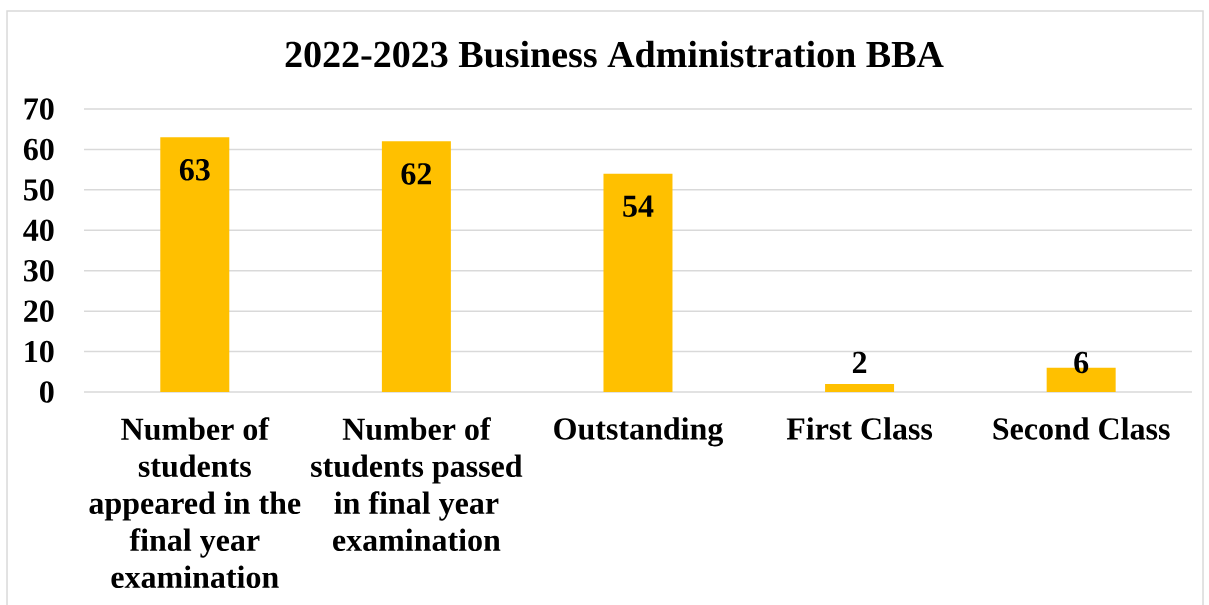  What do you see at coordinates (416, 174) in the screenshot?
I see `data-label: 62` at bounding box center [416, 174].